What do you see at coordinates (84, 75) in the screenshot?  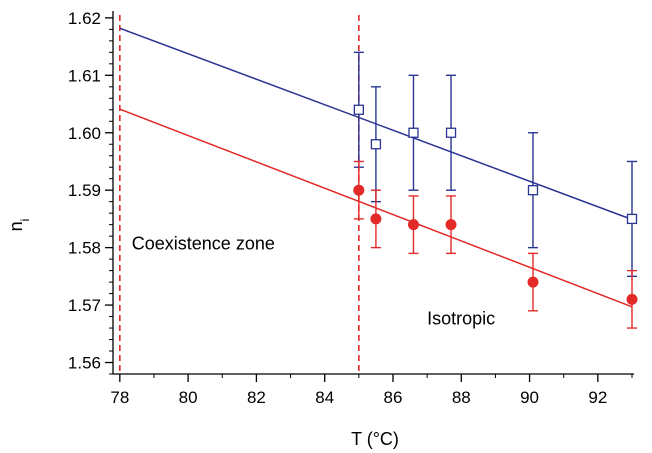 I see `y-tick-label: 1.61` at bounding box center [84, 75].